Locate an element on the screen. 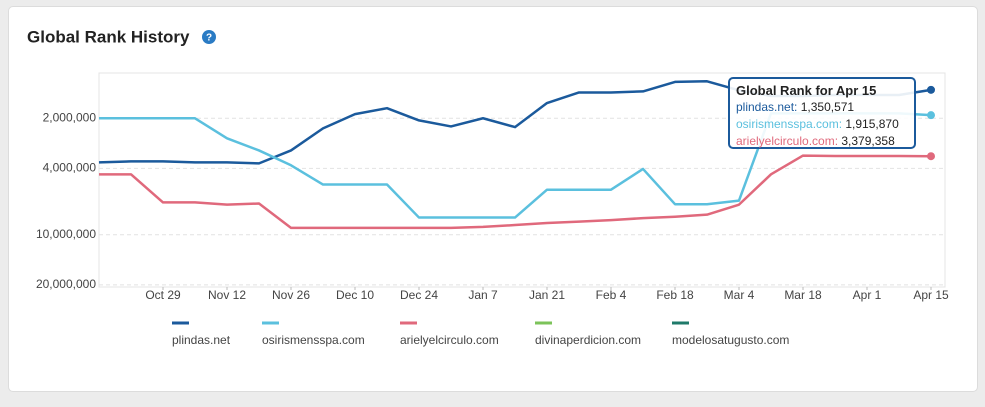 Image resolution: width=985 pixels, height=407 pixels. tooltip-row: osirismensspa.com1,915,870 is located at coordinates (822, 124).